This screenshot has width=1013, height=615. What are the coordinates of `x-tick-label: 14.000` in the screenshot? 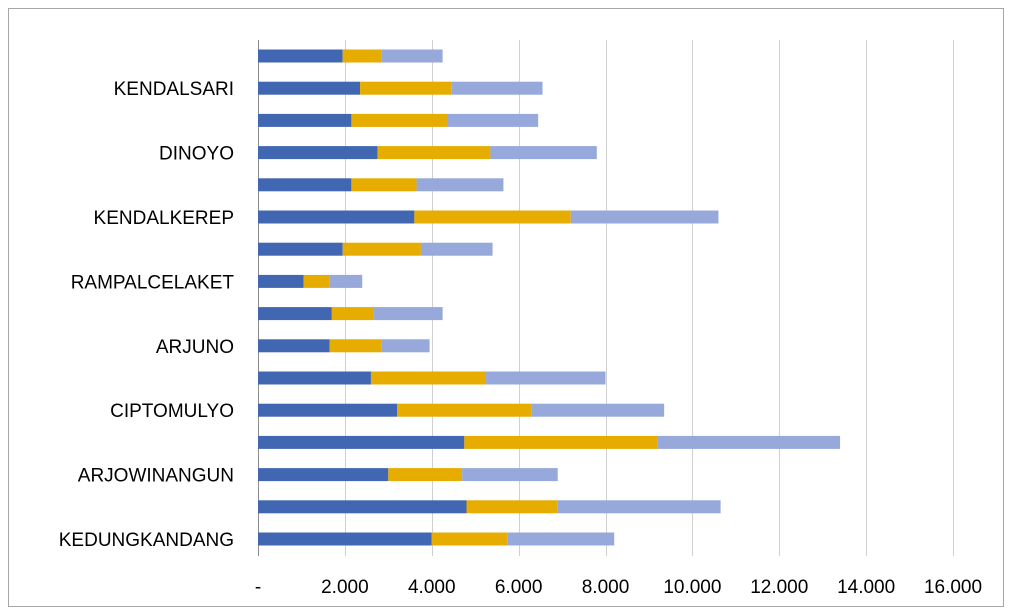 It's located at (866, 587).